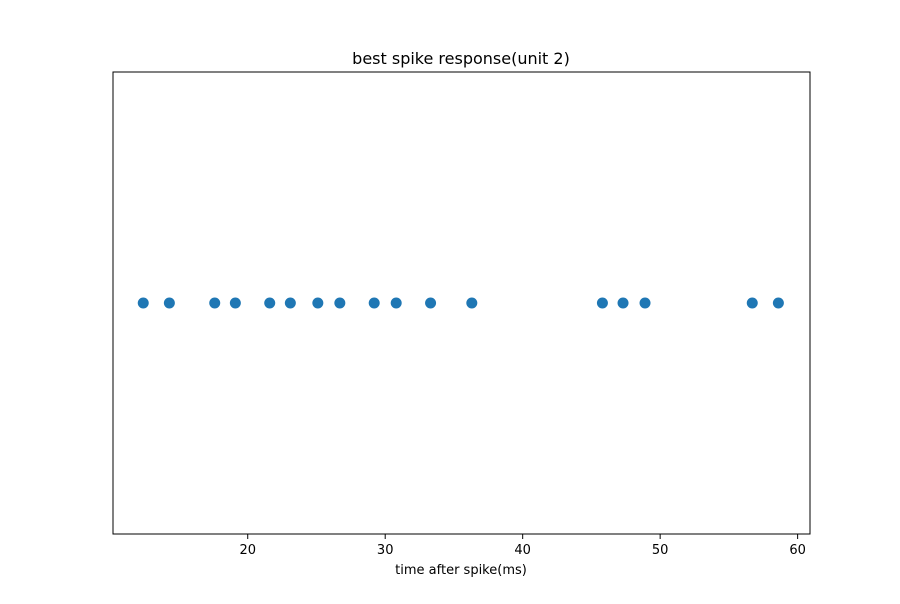  Describe the element at coordinates (461, 58) in the screenshot. I see `chart-title: best spike response(unit 2)` at that location.